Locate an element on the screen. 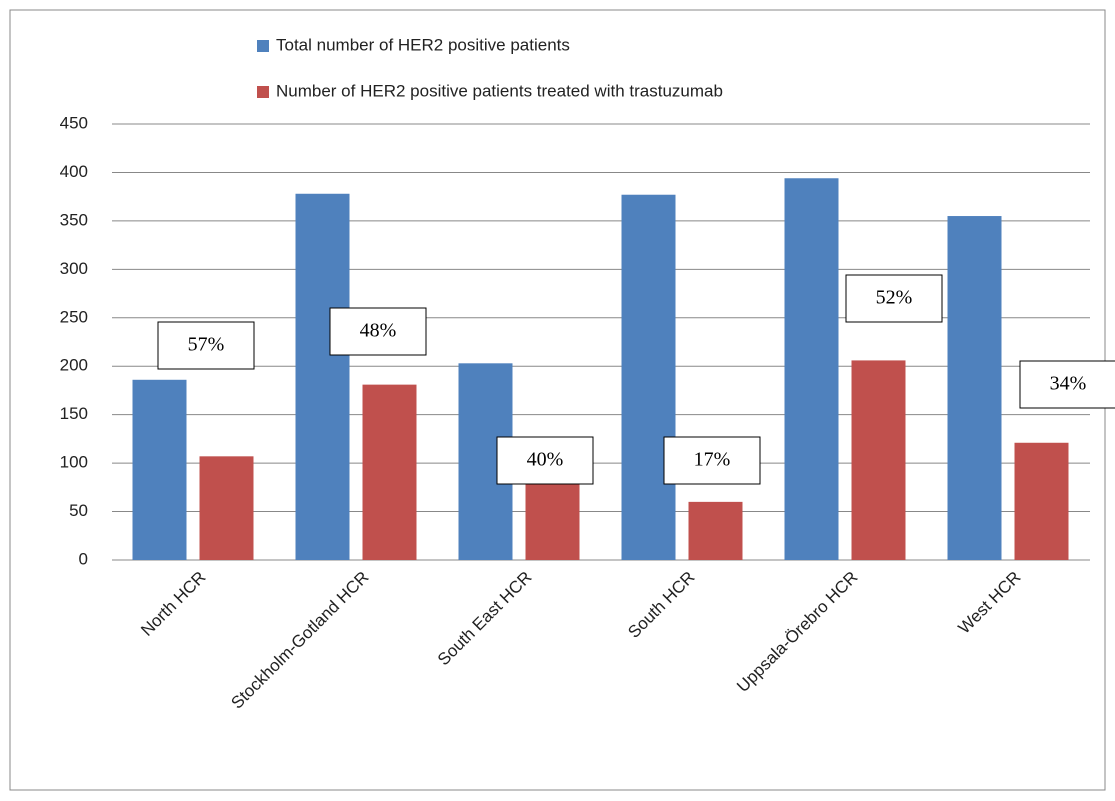 The height and width of the screenshot is (801, 1115). annotation: 34% is located at coordinates (1068, 384).